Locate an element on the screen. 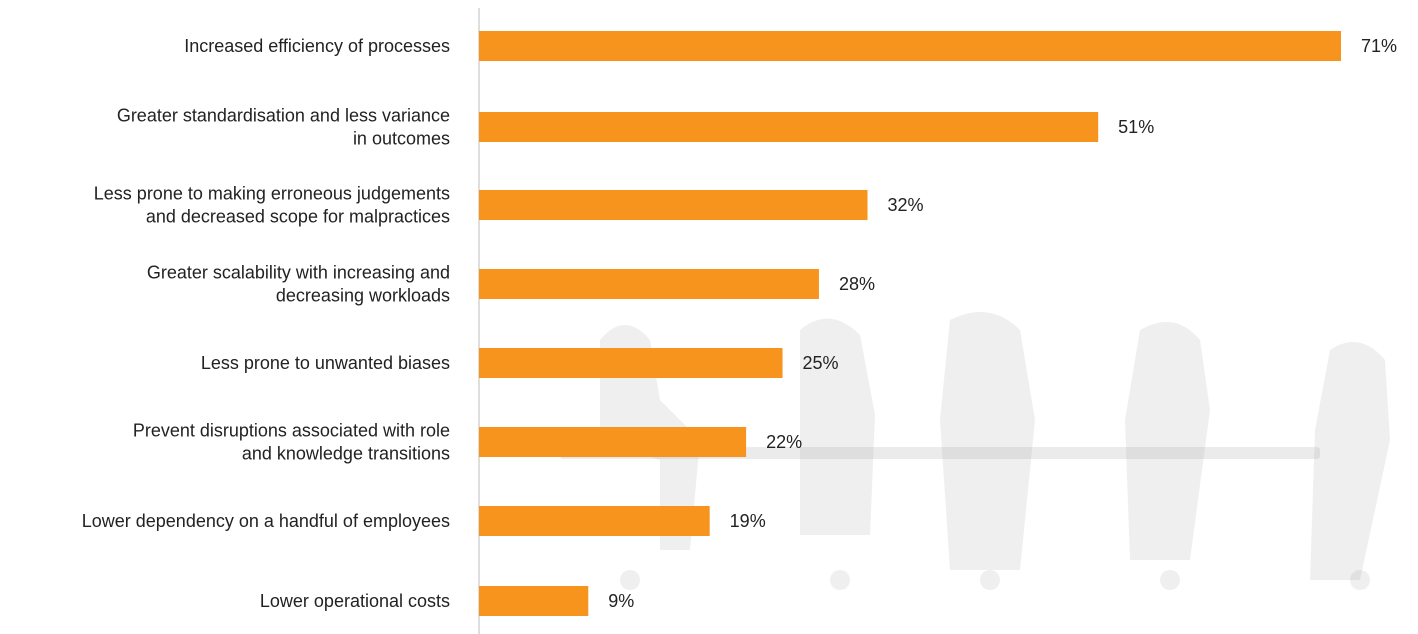 This screenshot has width=1418, height=634. value-label-3: 32% is located at coordinates (906, 205).